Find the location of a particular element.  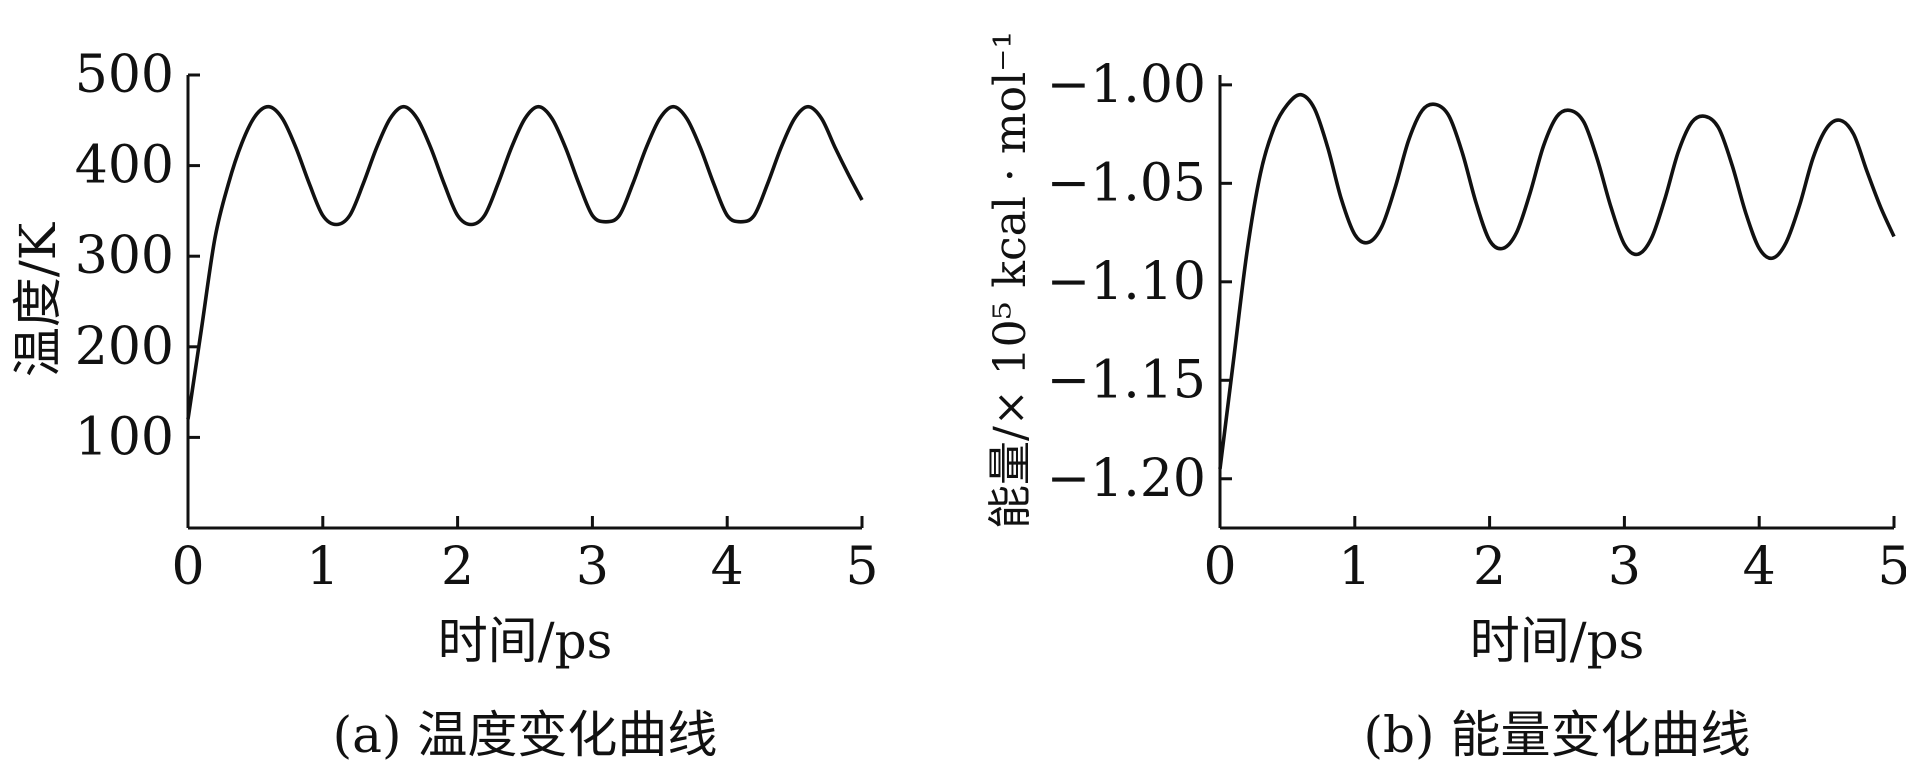

y-axis-label: 能量/× 10⁵ kcal · mol⁻¹ is located at coordinates (1010, 280).